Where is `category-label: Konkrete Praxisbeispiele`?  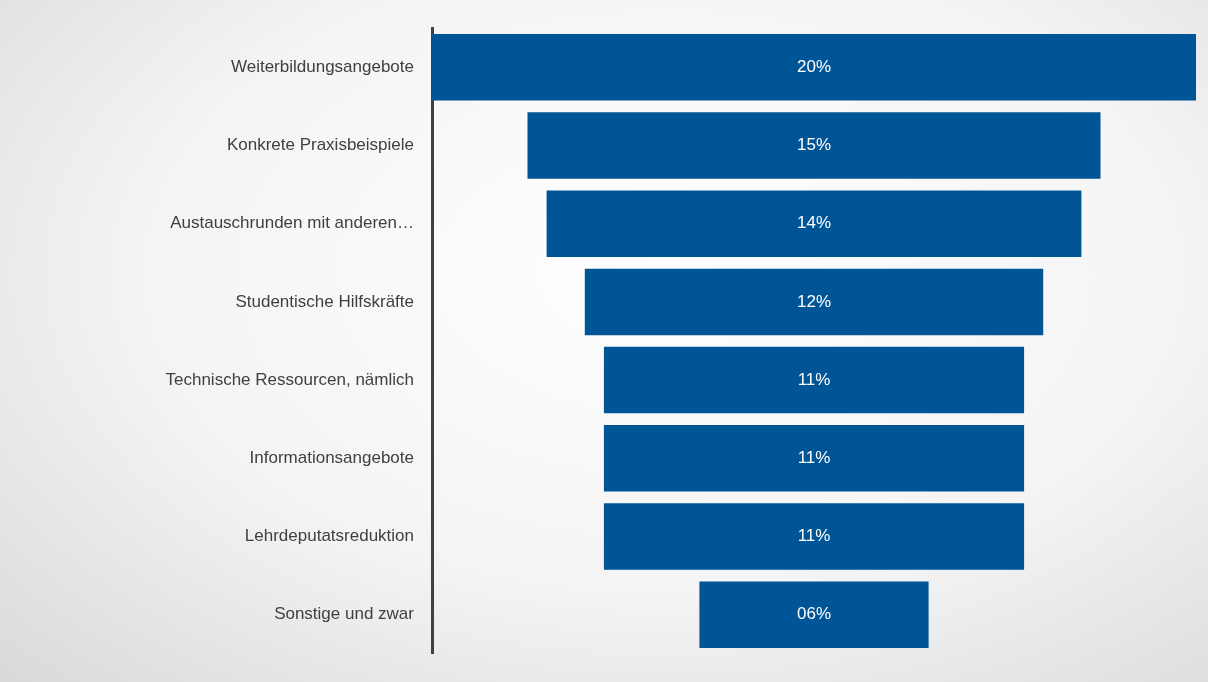
category-label: Konkrete Praxisbeispiele is located at coordinates (320, 145).